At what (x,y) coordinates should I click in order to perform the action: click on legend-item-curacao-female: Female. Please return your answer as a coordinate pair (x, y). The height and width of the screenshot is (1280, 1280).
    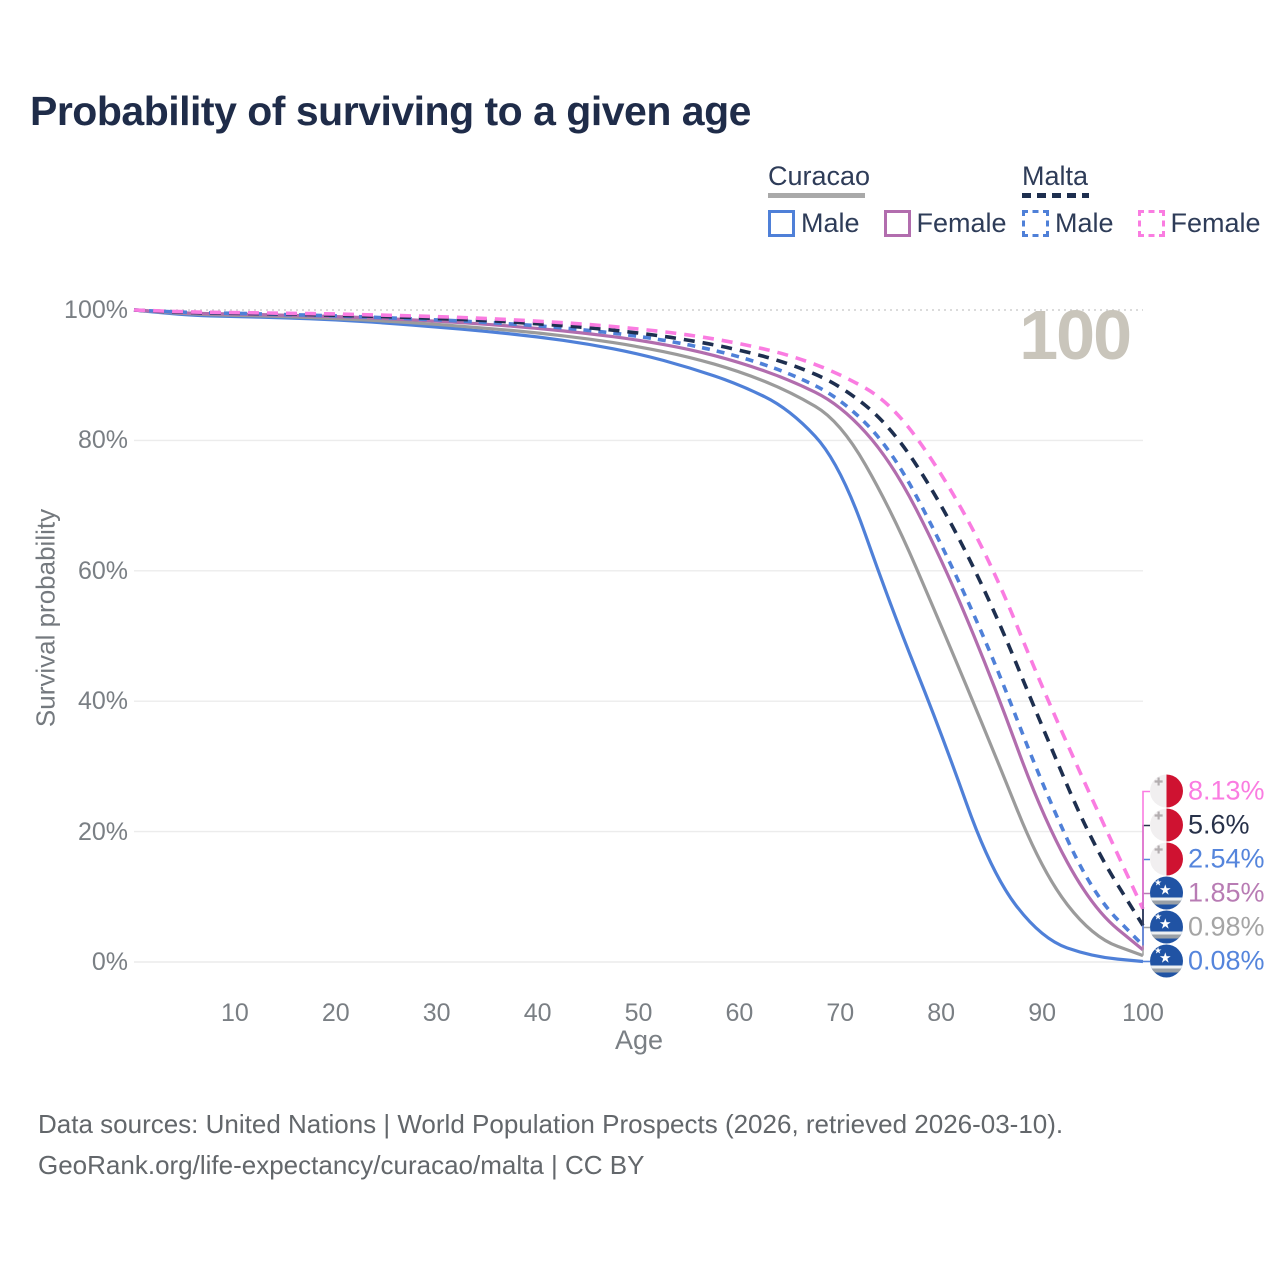
    Looking at the image, I should click on (945, 223).